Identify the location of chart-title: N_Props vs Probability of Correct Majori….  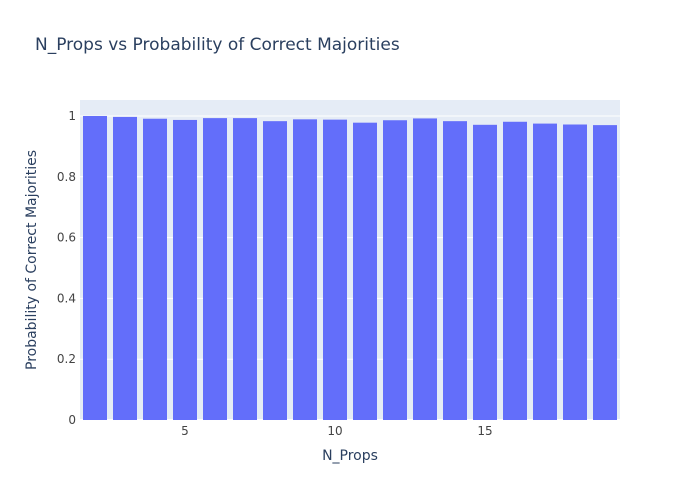
(217, 45).